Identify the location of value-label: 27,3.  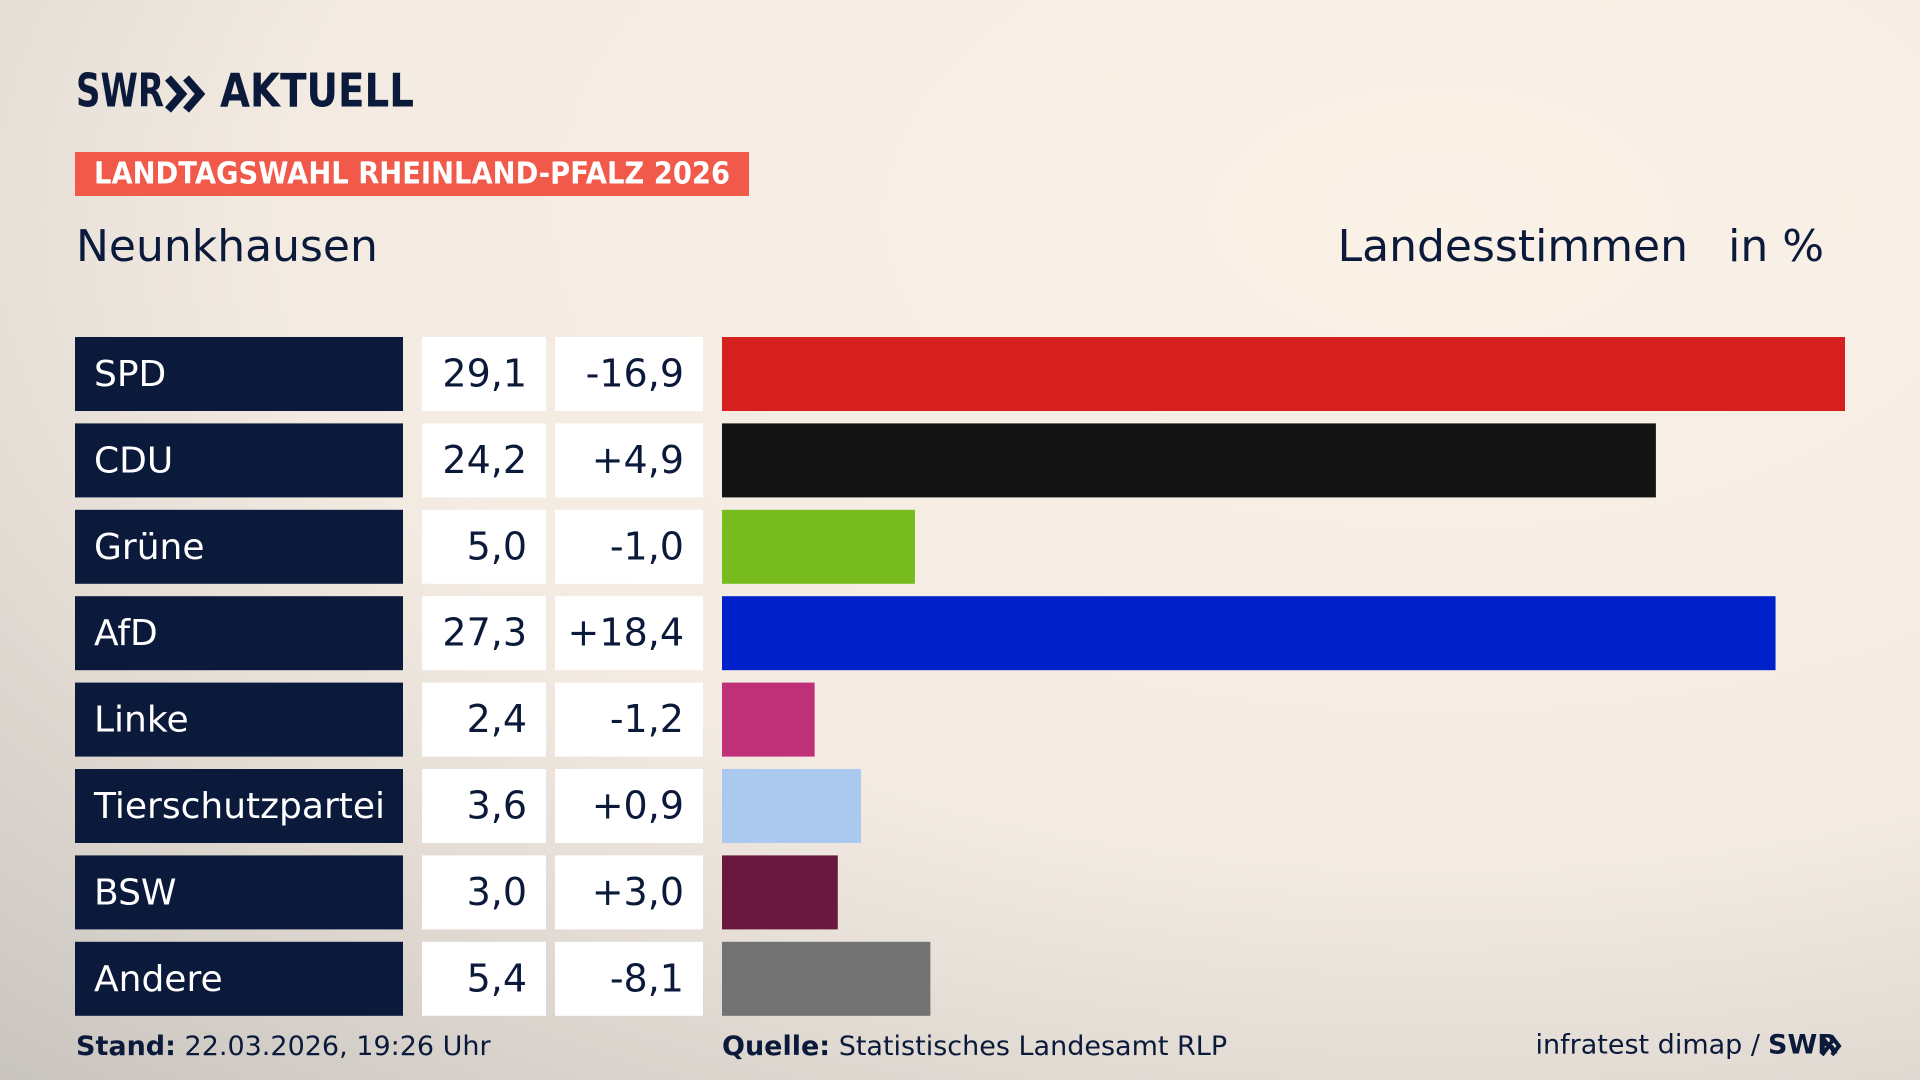
(484, 633).